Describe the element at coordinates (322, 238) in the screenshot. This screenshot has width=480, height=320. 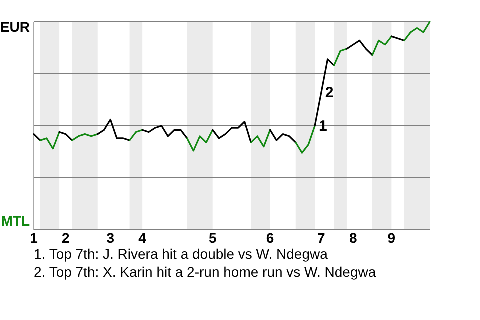
I see `x-tick-label: 7` at that location.